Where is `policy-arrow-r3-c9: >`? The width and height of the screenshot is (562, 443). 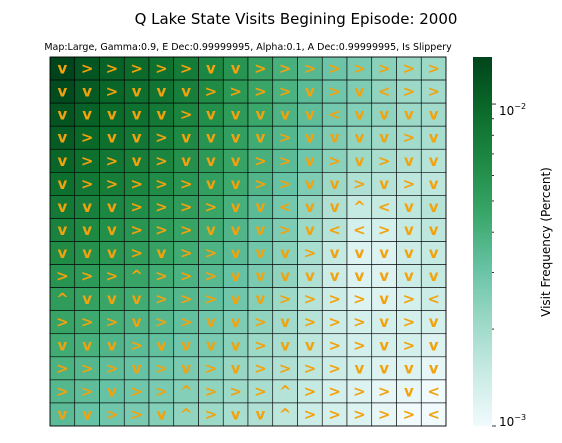 policy-arrow-r3-c9: > is located at coordinates (285, 138).